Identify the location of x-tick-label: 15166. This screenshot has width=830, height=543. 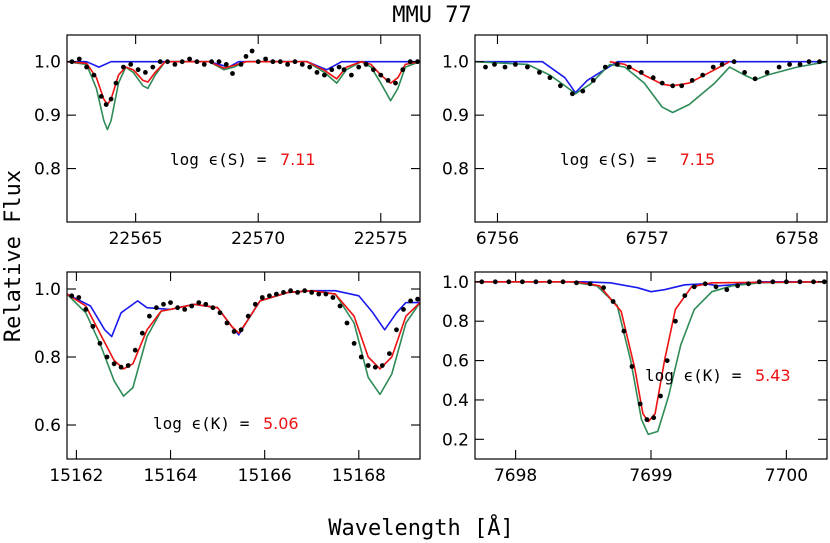
(265, 476).